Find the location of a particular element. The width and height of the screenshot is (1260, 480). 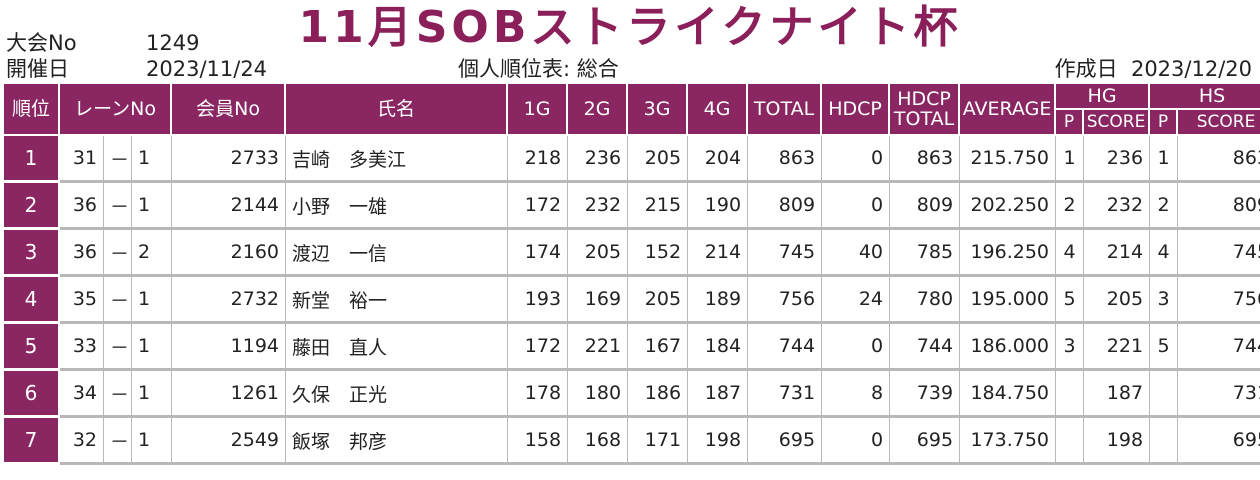

header-hdcp: HDCP is located at coordinates (856, 110).